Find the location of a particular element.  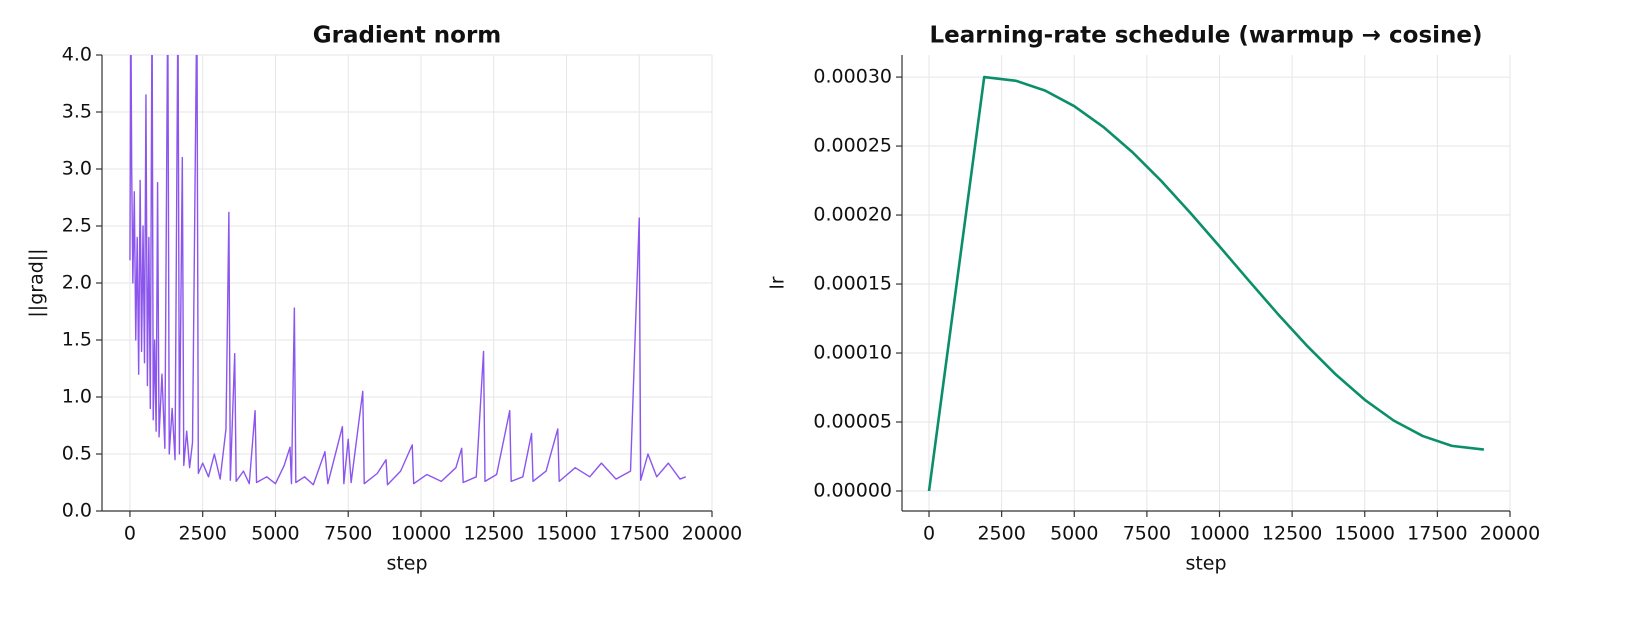

y-tick-label: 4.0 is located at coordinates (77, 55).